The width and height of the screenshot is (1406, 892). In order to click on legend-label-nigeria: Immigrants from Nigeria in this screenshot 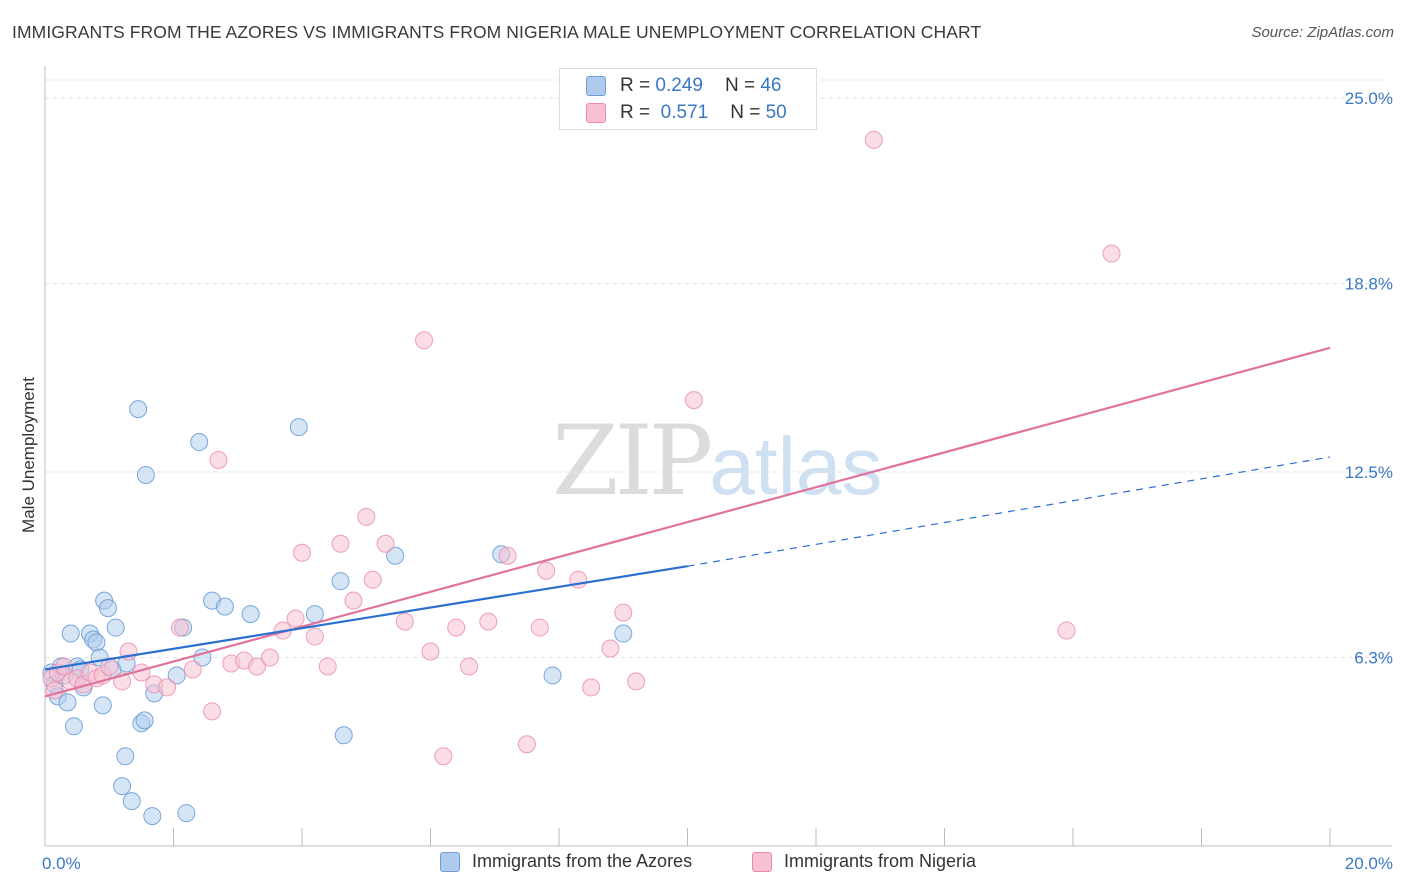, I will do `click(880, 861)`.